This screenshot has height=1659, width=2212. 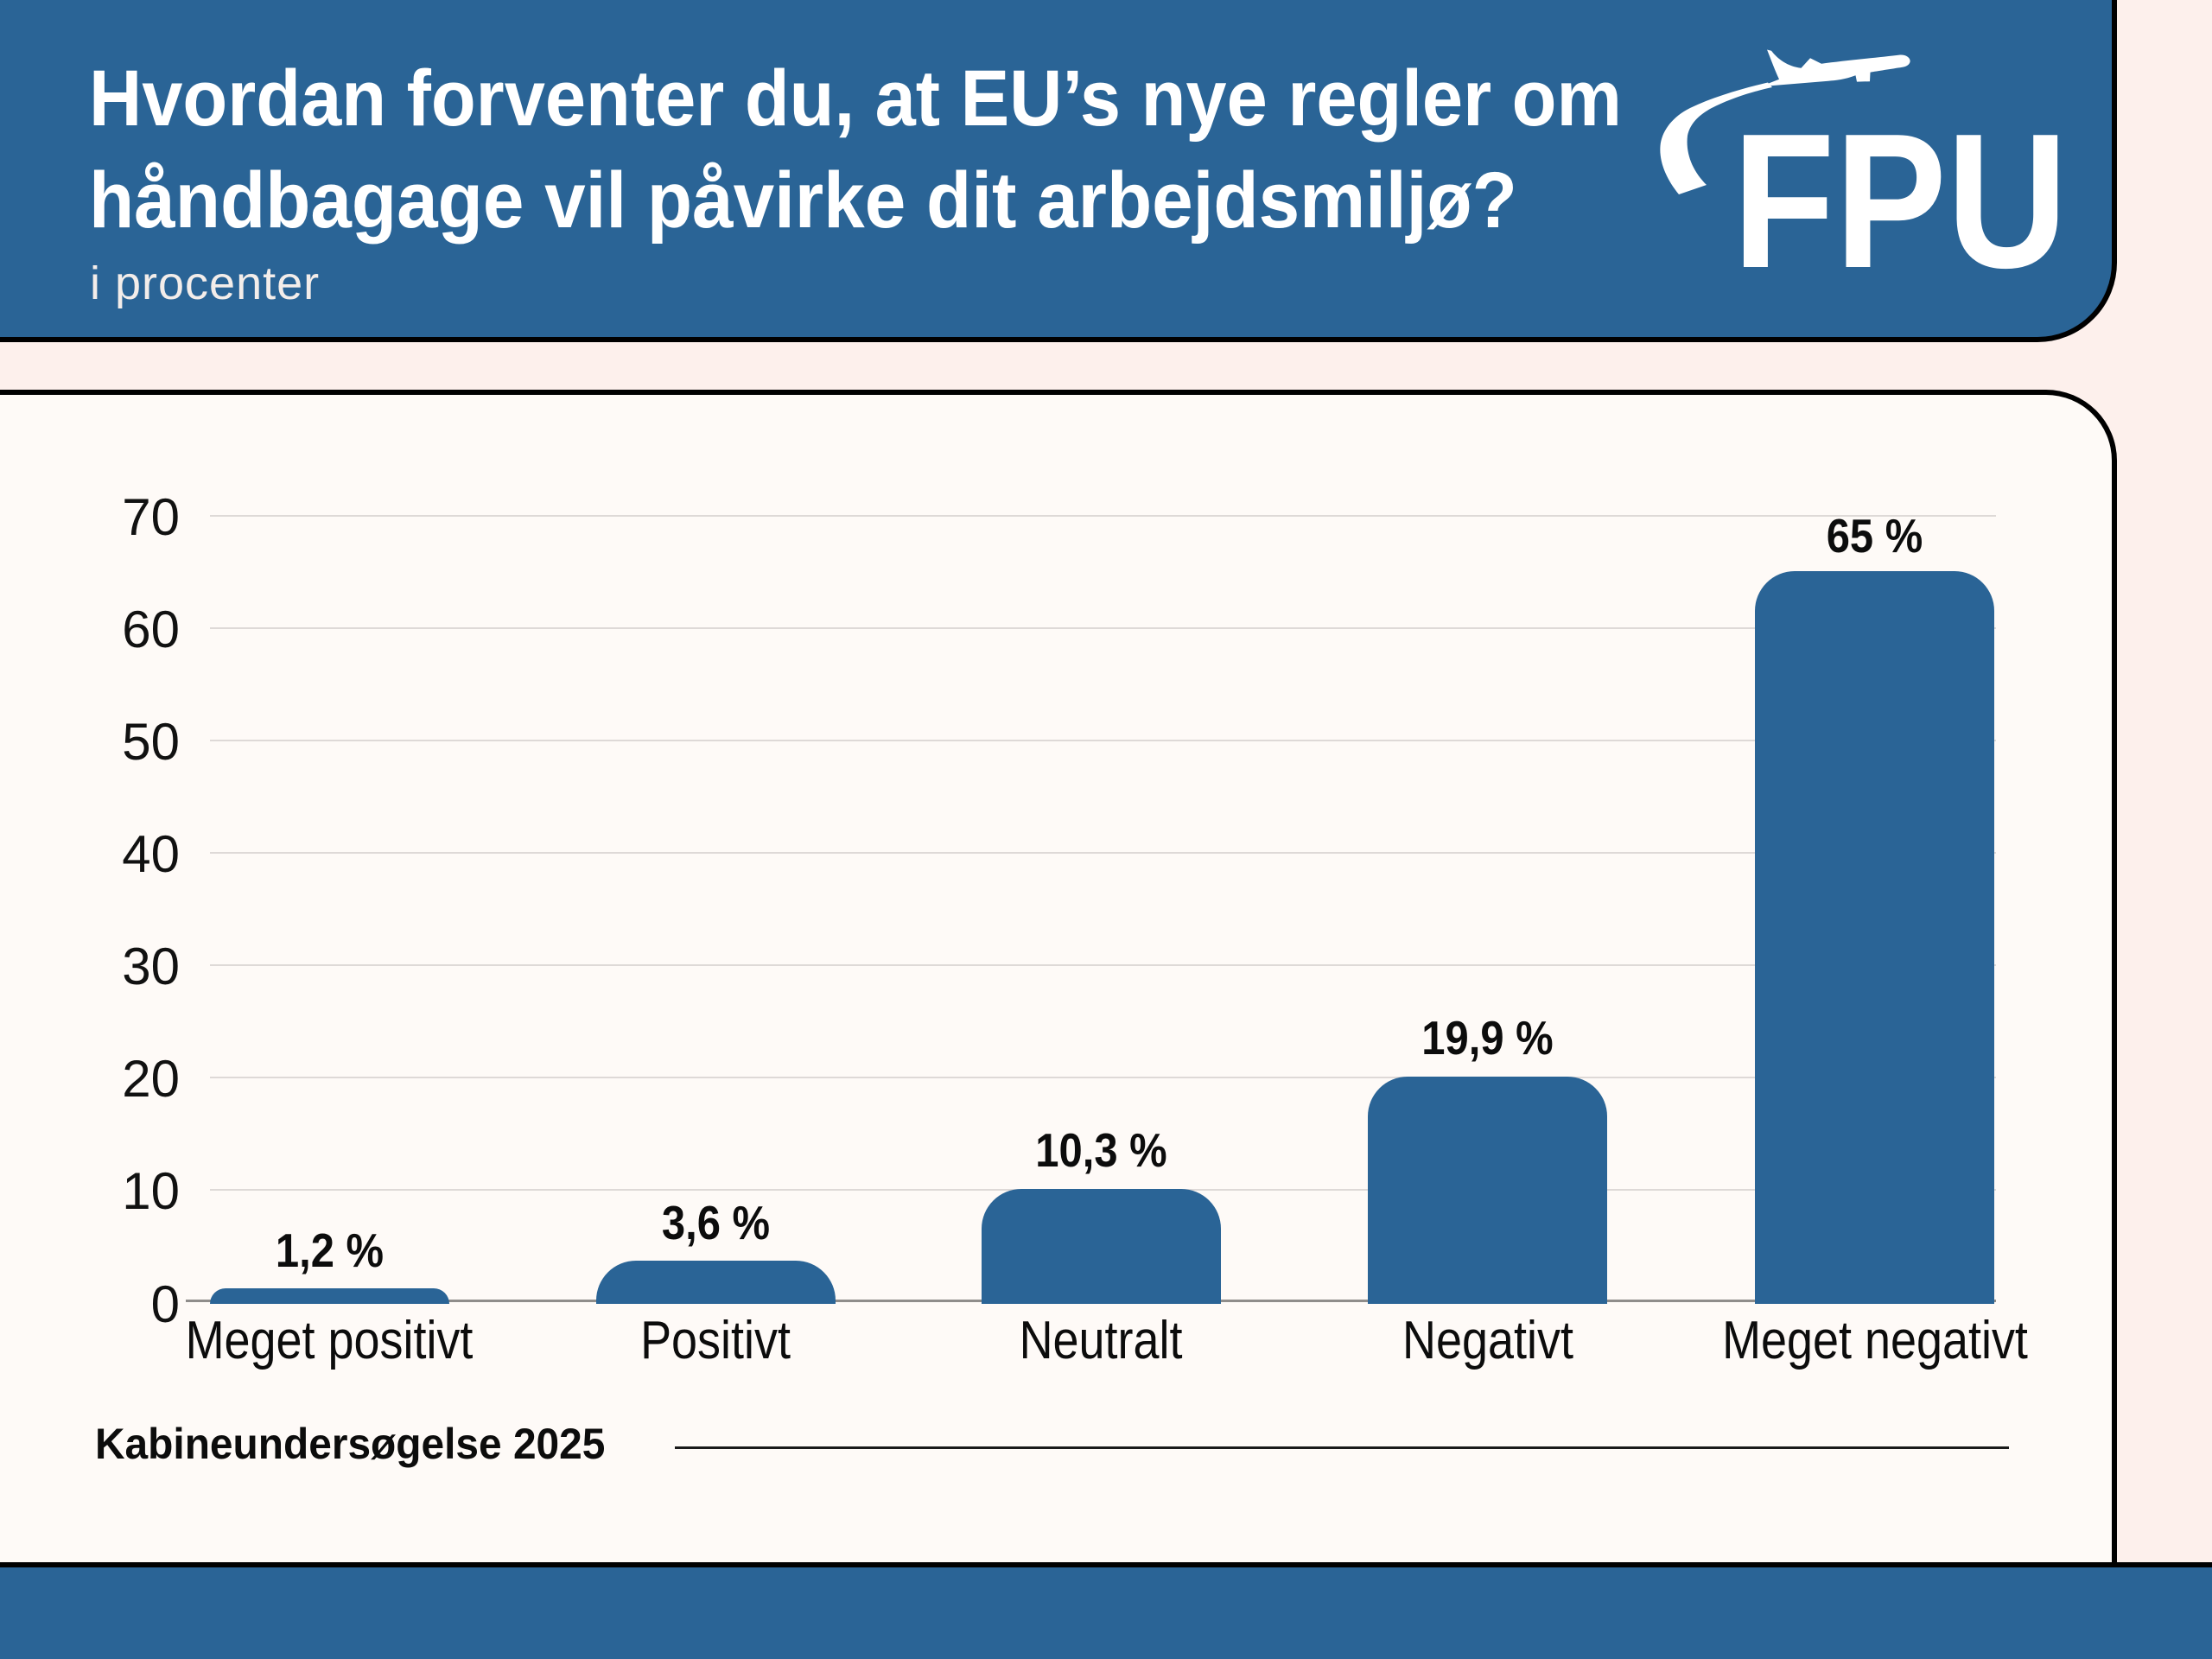 I want to click on svg-text: FPU, so click(x=1900, y=201).